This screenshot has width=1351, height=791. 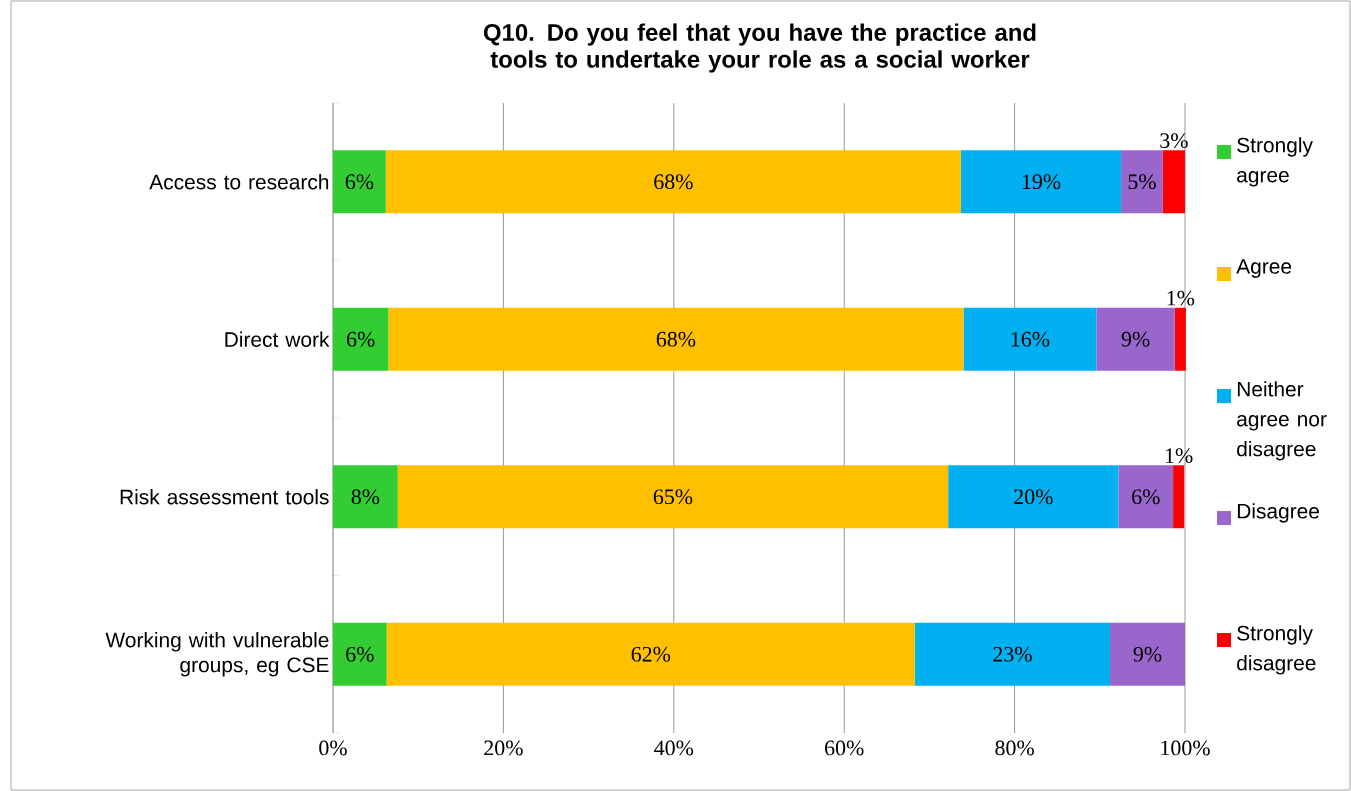 I want to click on x-tick-label: 20%, so click(x=503, y=748).